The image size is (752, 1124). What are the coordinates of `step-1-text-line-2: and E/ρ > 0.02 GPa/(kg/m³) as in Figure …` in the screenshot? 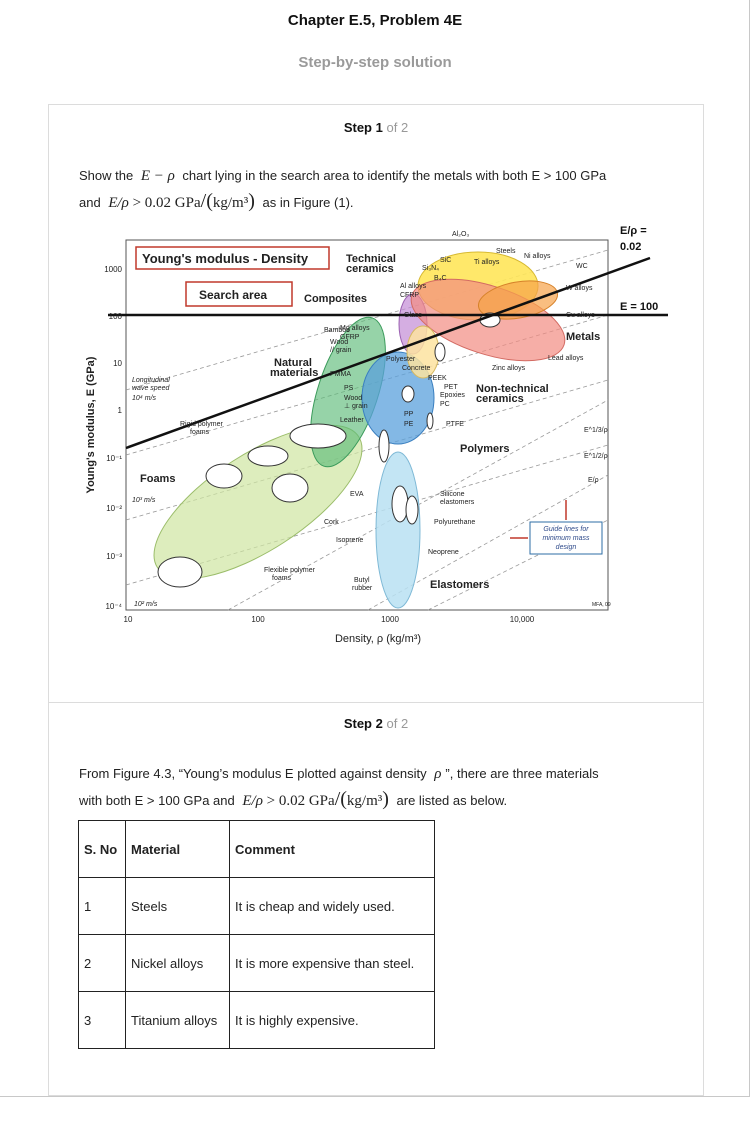 It's located at (216, 201).